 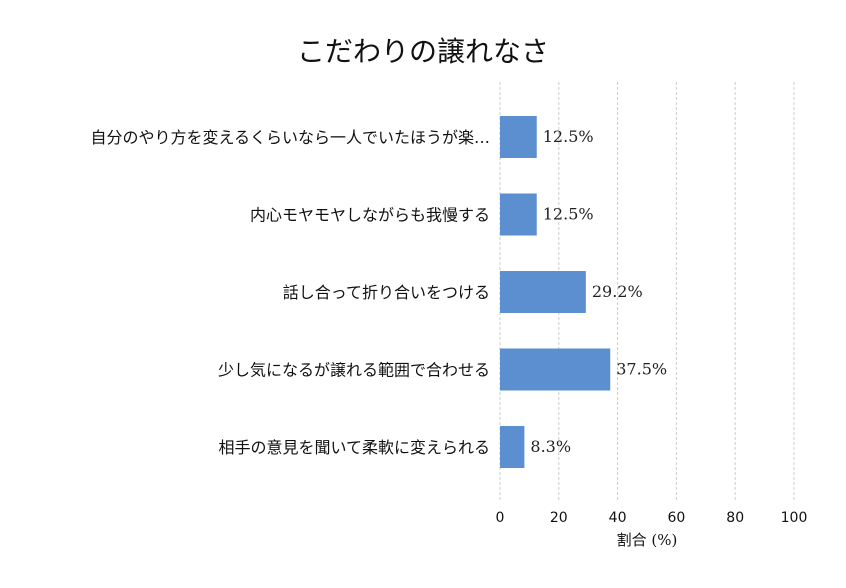 I want to click on x-tick-label: 60, so click(x=676, y=518).